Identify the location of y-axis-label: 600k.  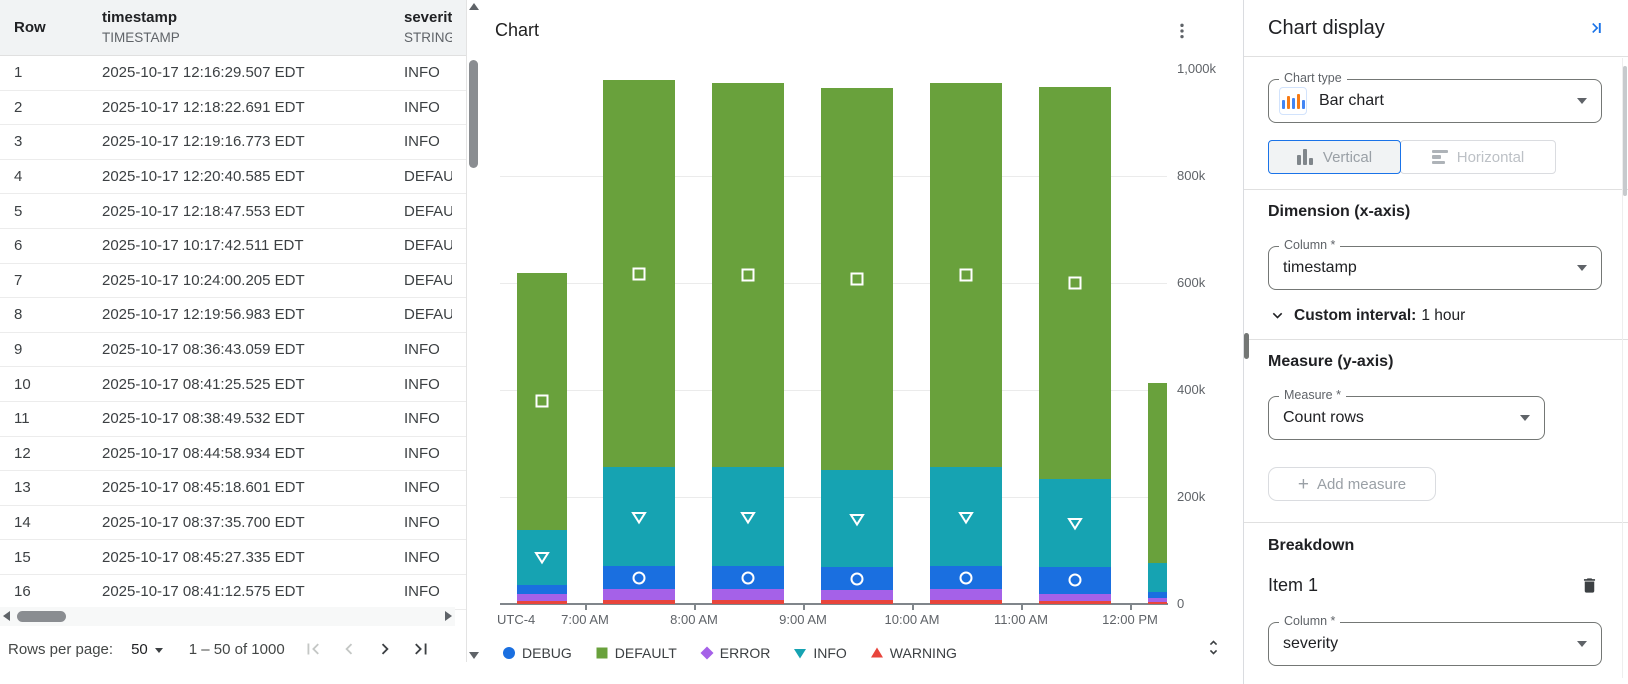
(1191, 282).